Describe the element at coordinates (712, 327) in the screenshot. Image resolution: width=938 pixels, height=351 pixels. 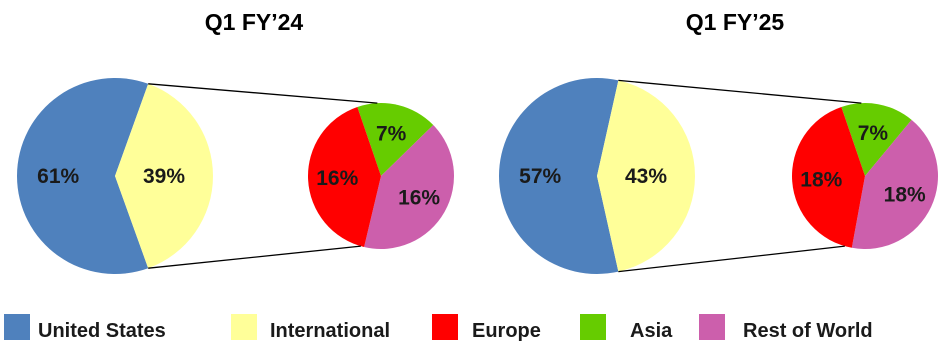
I see `legend-swatch-rest-of-world` at that location.